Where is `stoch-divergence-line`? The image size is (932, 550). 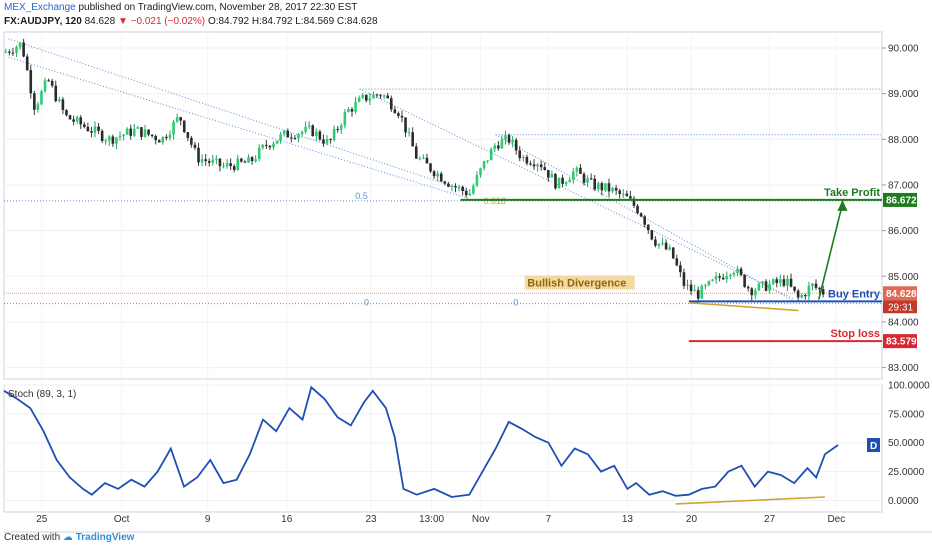
stoch-divergence-line is located at coordinates (750, 500).